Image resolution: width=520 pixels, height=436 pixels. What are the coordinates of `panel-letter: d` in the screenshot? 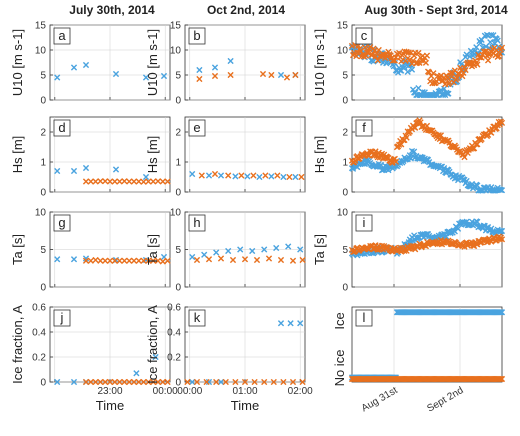 It's located at (61, 127).